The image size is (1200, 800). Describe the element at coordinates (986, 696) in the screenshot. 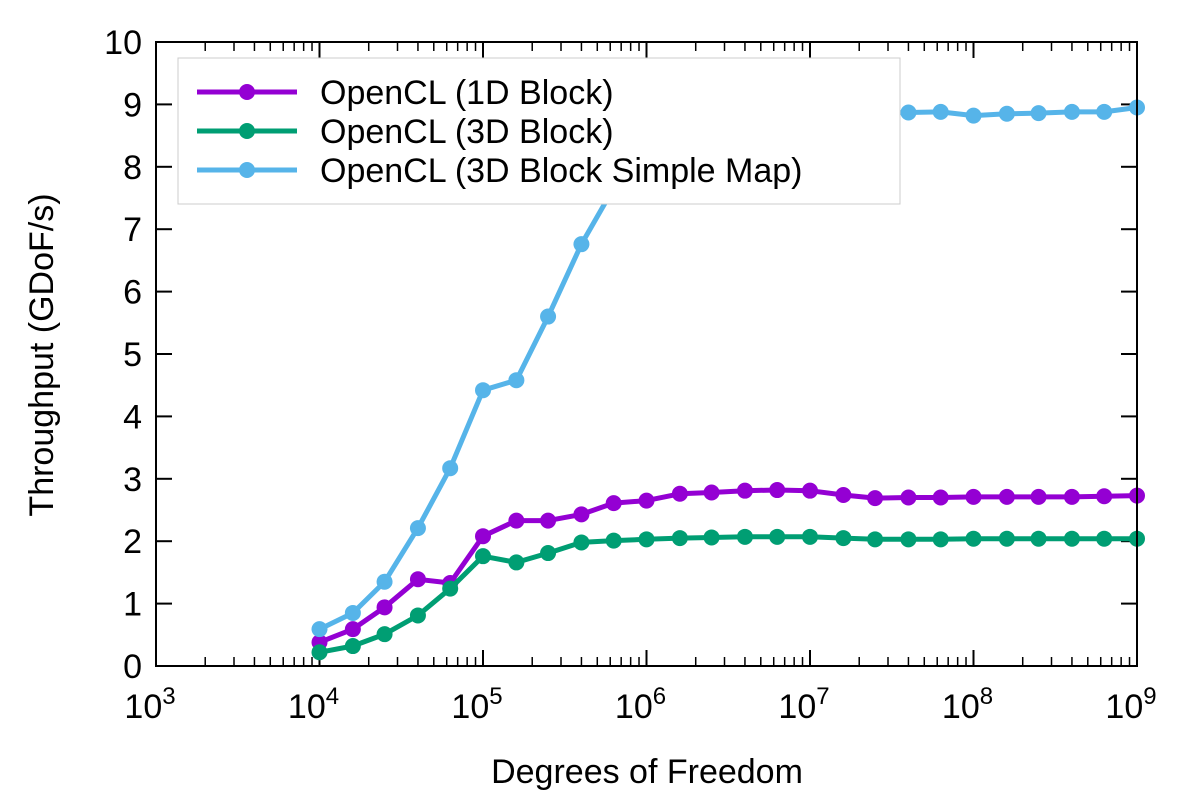

I see `x-tick-exponent: 8` at that location.